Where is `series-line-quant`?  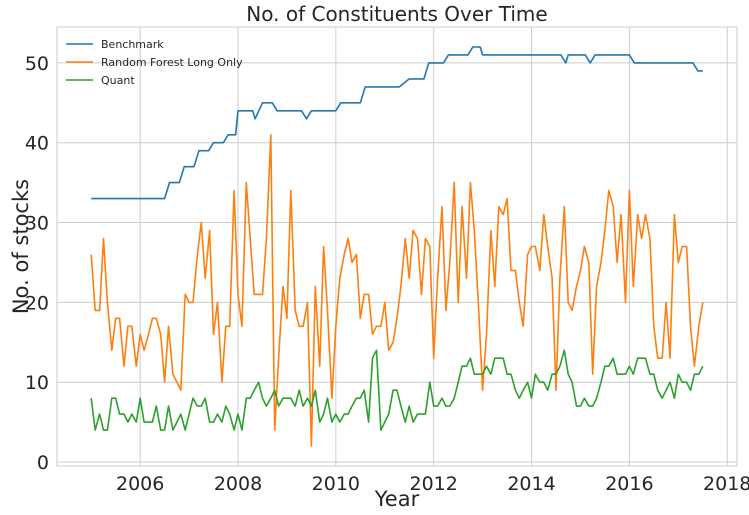 series-line-quant is located at coordinates (397, 390).